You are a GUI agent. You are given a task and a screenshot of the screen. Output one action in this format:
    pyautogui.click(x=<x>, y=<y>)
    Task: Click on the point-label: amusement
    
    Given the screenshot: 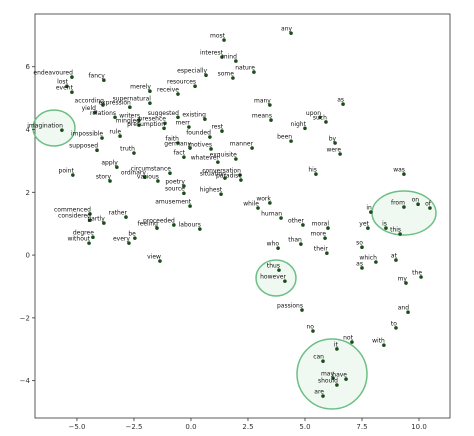 What is the action you would take?
    pyautogui.click(x=173, y=202)
    